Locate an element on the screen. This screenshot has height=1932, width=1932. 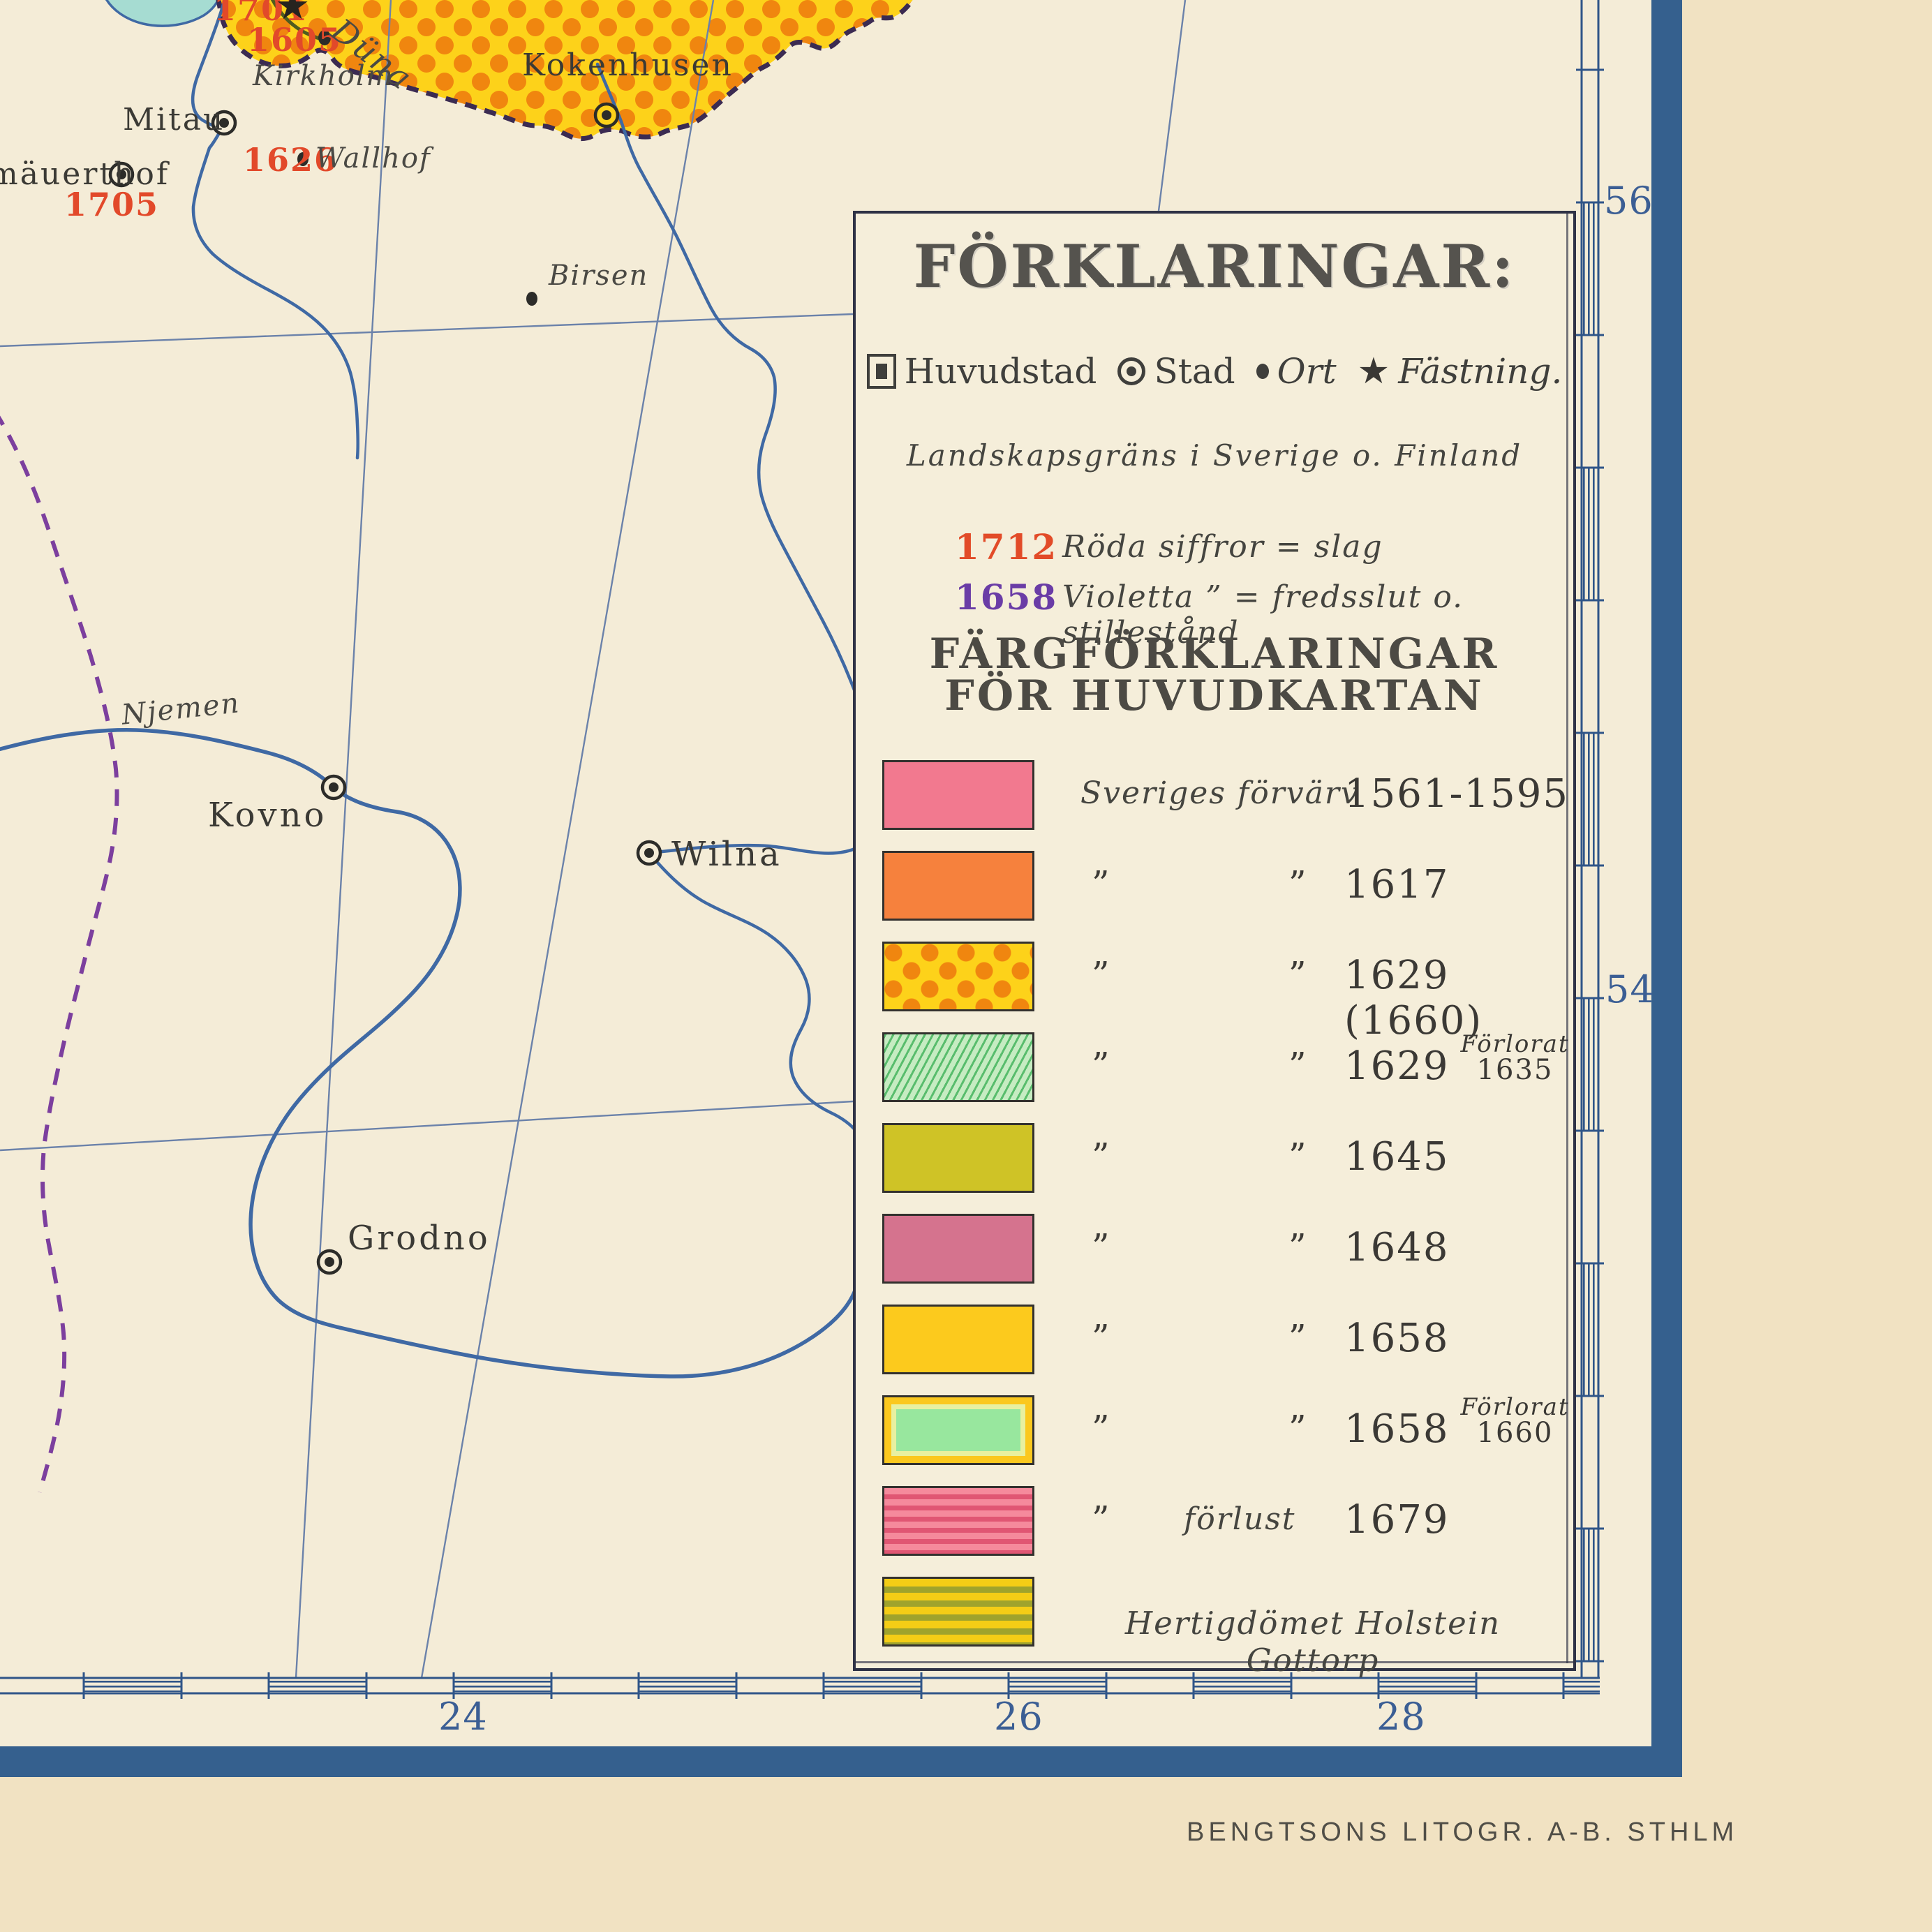
legend-row: ” ” 1629 (1660) is located at coordinates (1214, 992).